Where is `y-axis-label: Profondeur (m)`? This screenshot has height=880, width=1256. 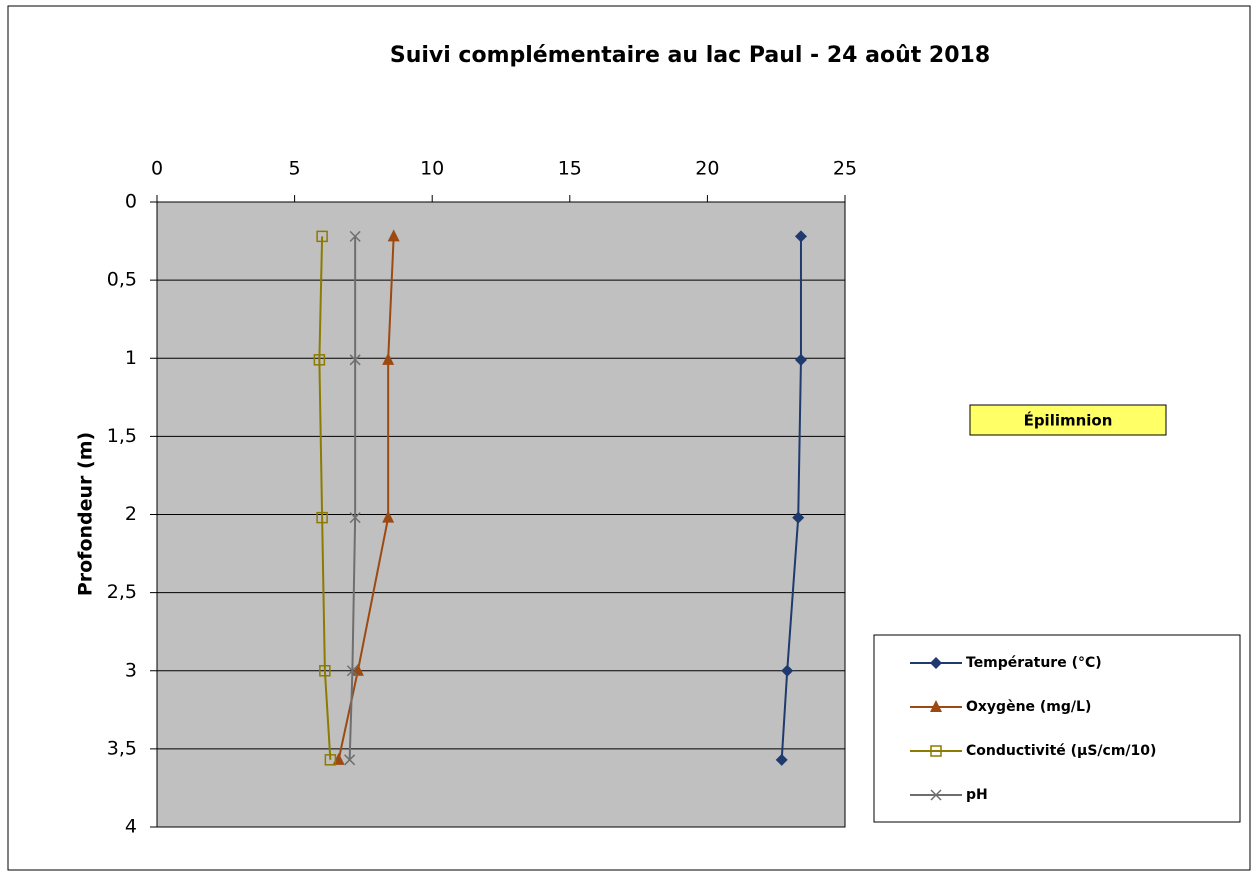
y-axis-label: Profondeur (m) is located at coordinates (86, 514).